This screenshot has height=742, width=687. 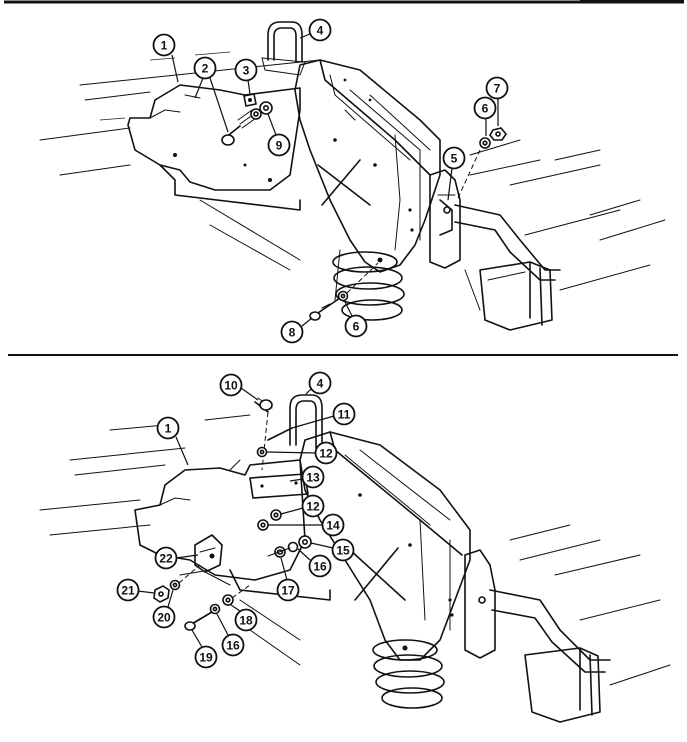 I want to click on fastener-group-top, so click(x=364, y=207).